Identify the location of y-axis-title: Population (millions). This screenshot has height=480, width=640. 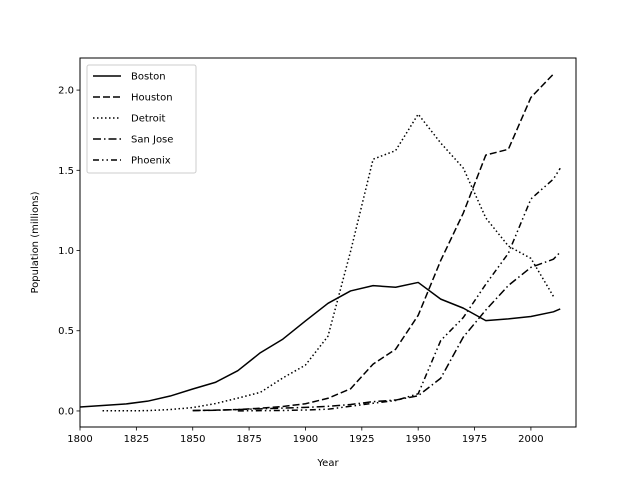
(35, 242).